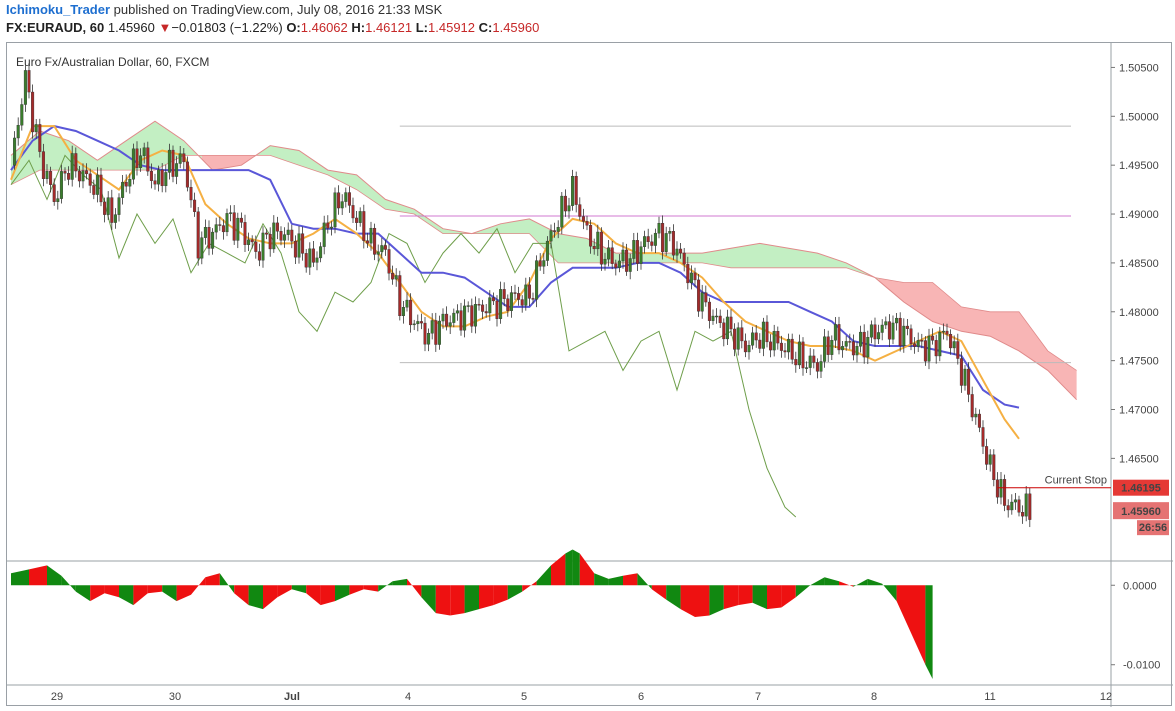 The width and height of the screenshot is (1175, 711). Describe the element at coordinates (58, 9) in the screenshot. I see `author-link: Ichimoku_Trader` at that location.